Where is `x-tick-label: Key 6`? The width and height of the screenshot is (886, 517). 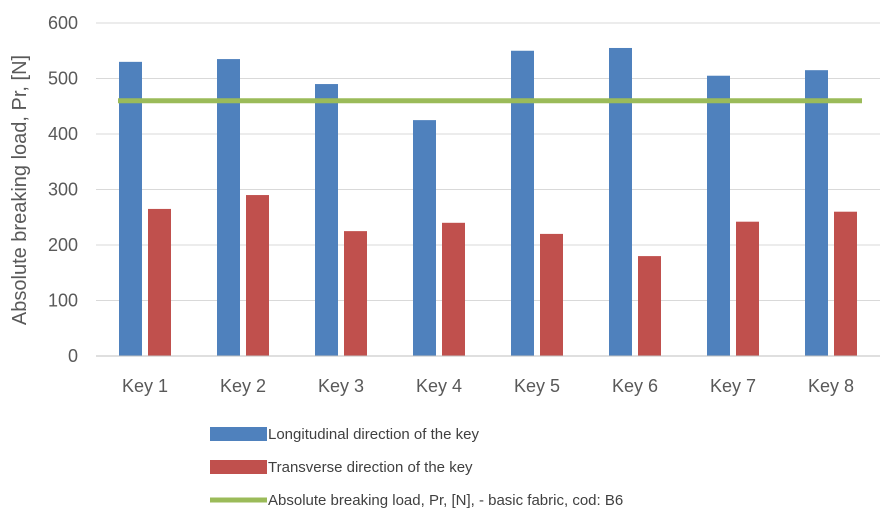 x-tick-label: Key 6 is located at coordinates (635, 386).